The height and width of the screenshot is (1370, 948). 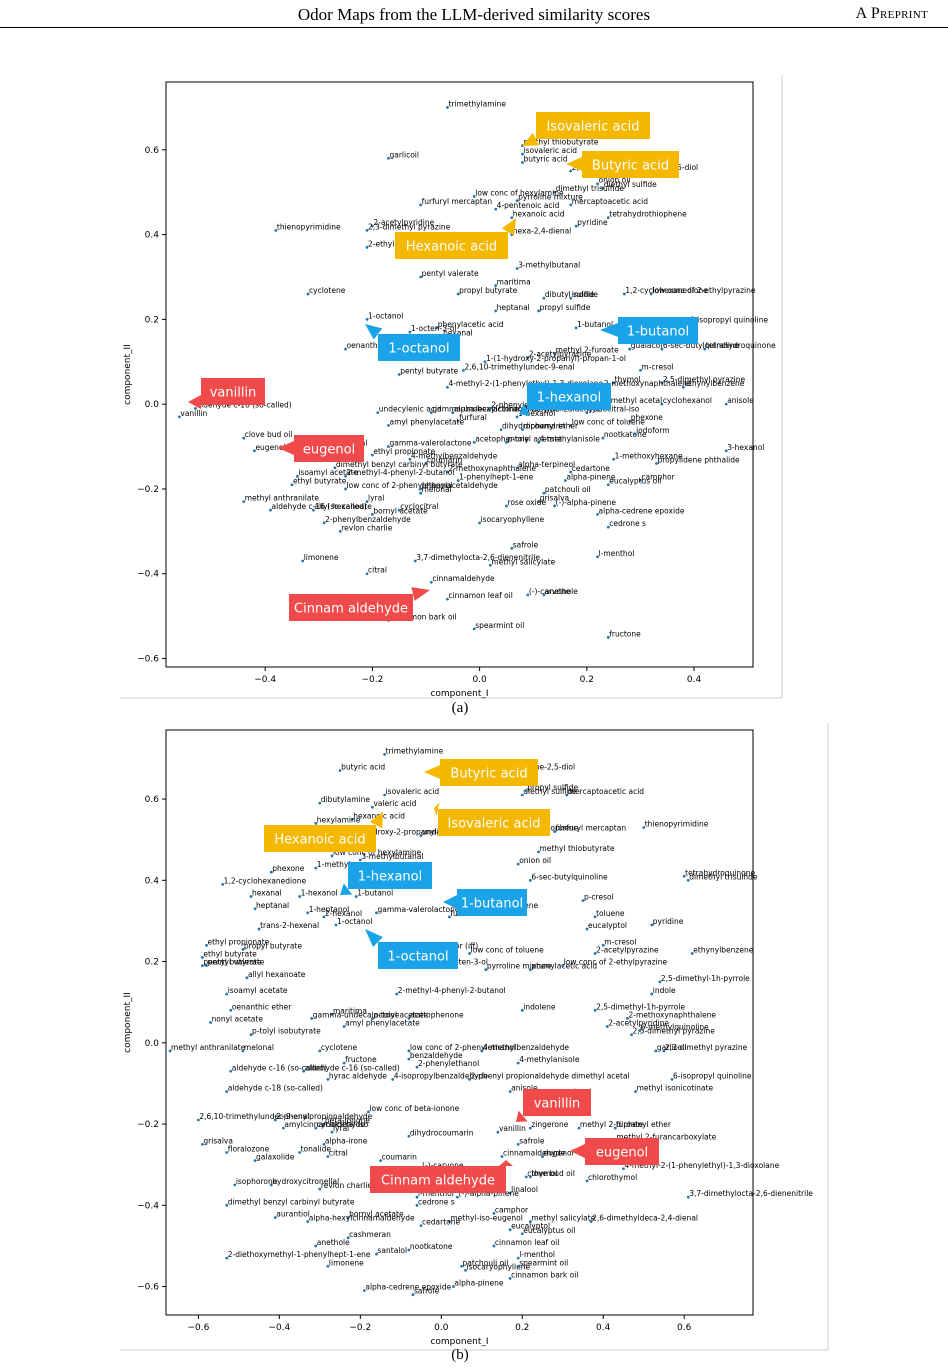 I want to click on point-label: bornyl acetate, so click(x=400, y=510).